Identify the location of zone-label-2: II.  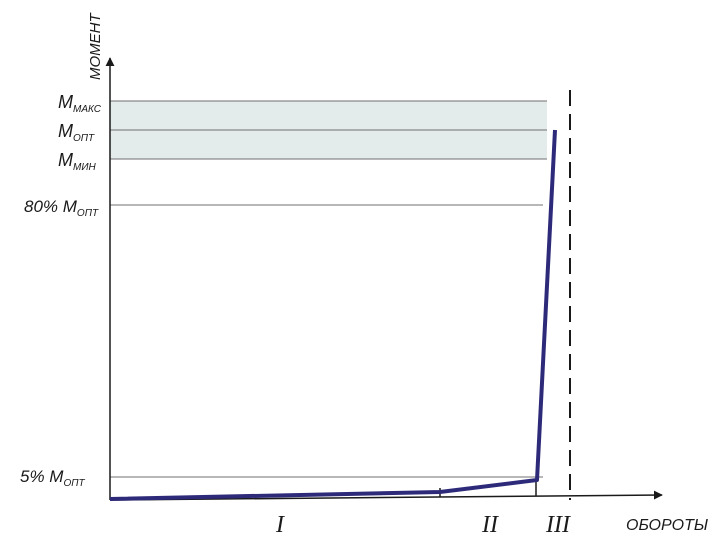
(490, 525).